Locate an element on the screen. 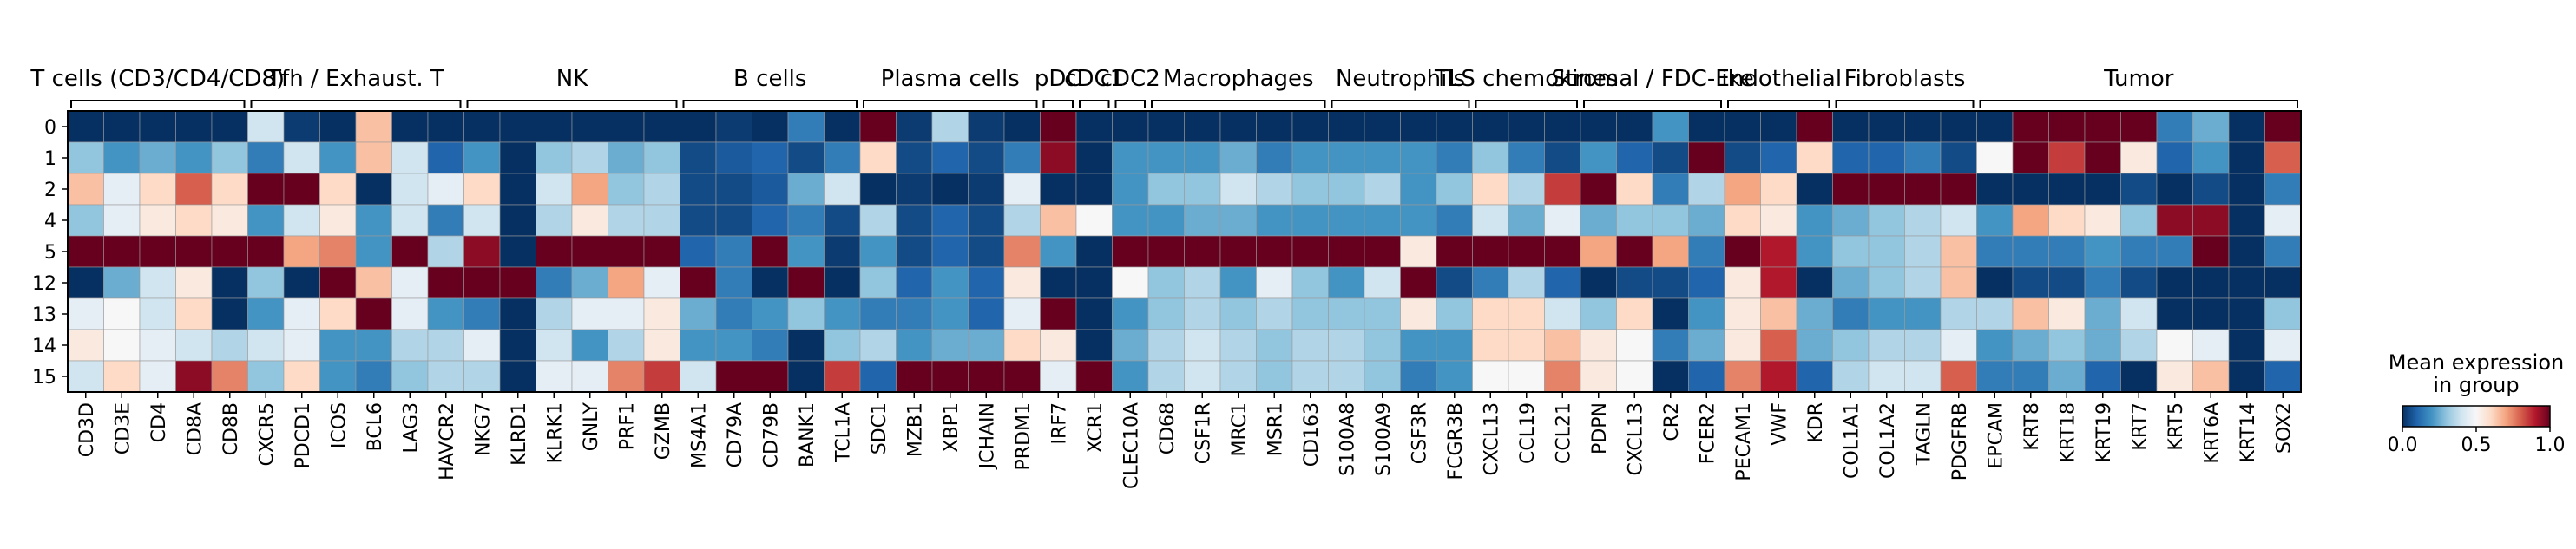  column-label: KRT19 is located at coordinates (2104, 432).